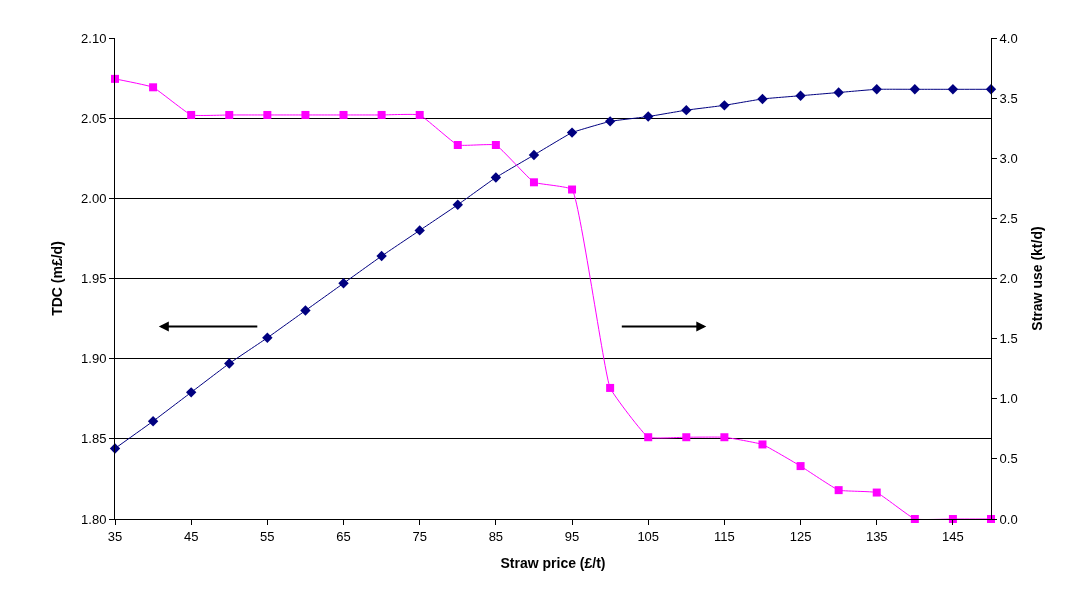 This screenshot has height=614, width=1079. I want to click on y-tick-label: 2.10, so click(94, 38).